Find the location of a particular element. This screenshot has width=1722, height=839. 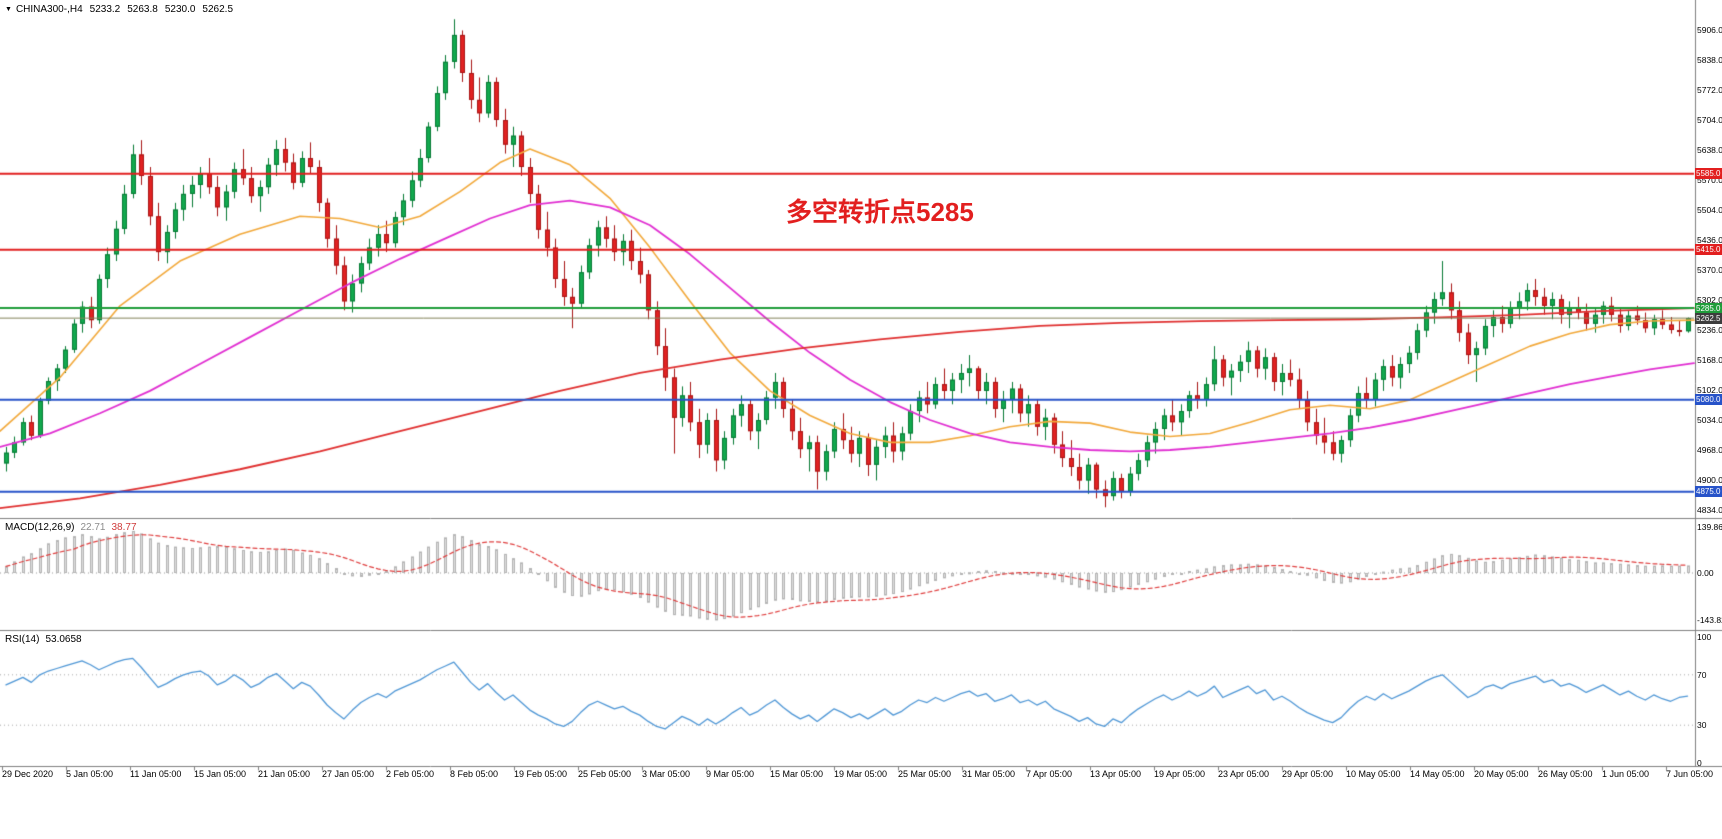

price-level-badge: 5285.0 is located at coordinates (1708, 308).